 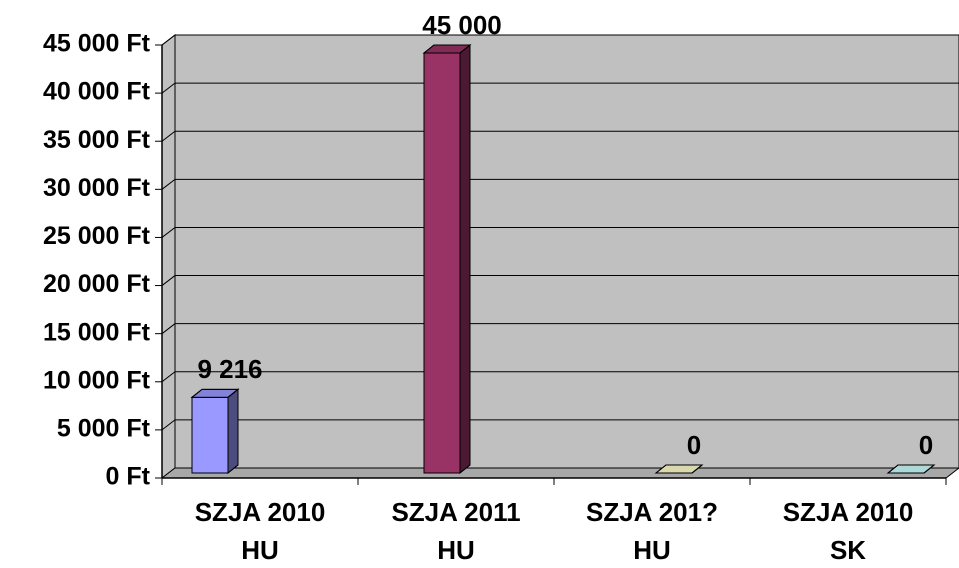 I want to click on floor, so click(x=559, y=473).